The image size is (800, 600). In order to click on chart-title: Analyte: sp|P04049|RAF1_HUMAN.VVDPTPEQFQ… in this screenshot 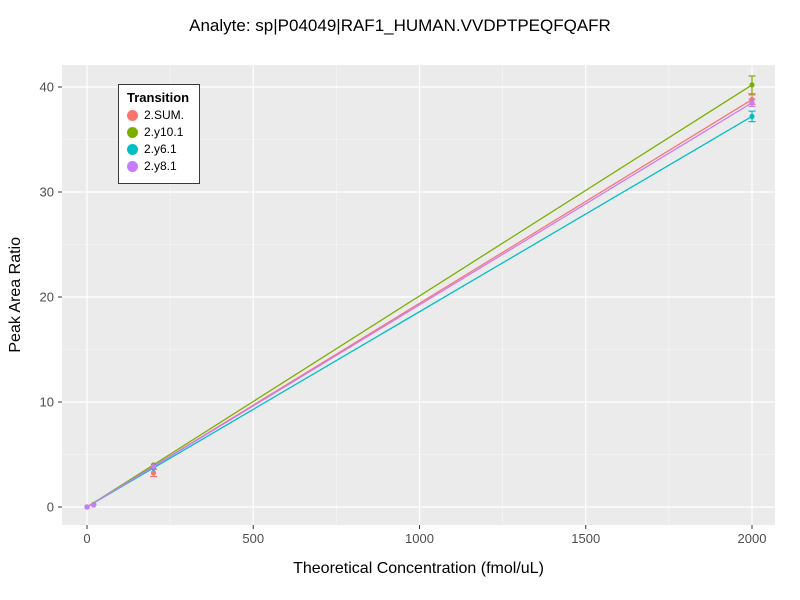, I will do `click(400, 25)`.